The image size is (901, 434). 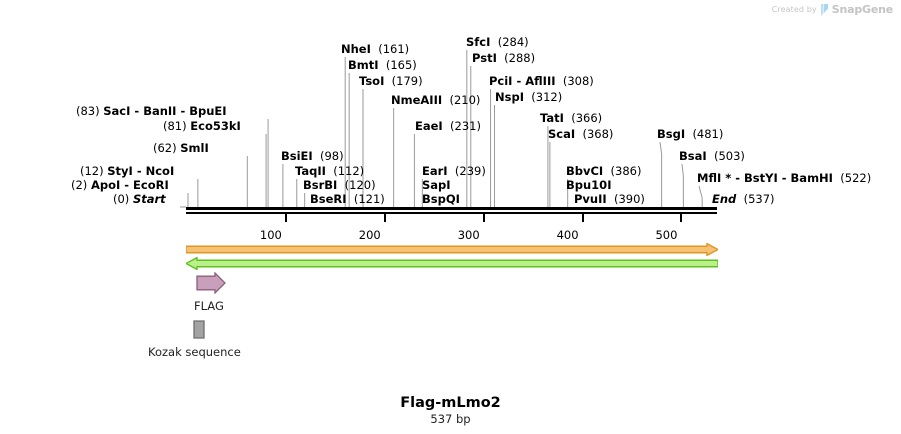 I want to click on watermark-brand-label: SnapGene, so click(x=862, y=9).